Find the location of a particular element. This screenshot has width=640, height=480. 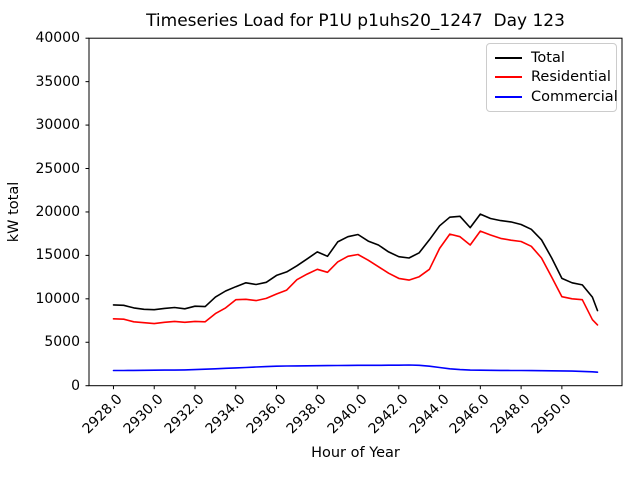

legend-label-residential: Residential is located at coordinates (571, 77).